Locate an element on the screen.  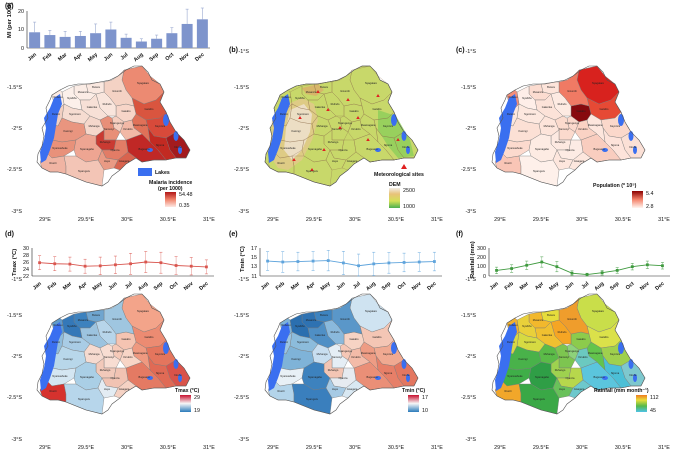
legend-e-colorbar is located at coordinates (413, 403).